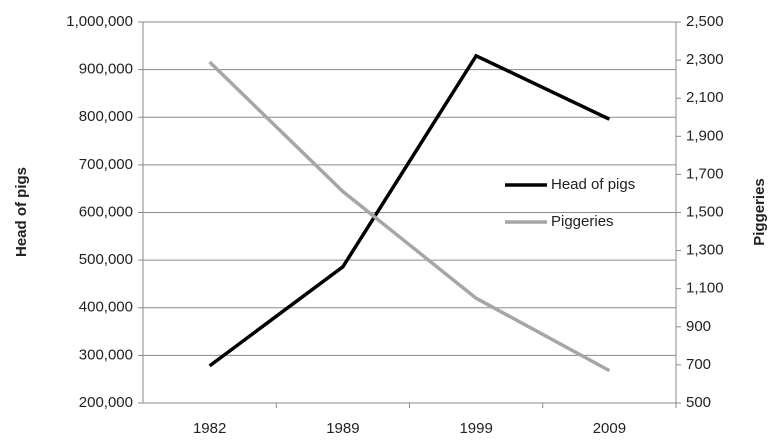 The image size is (771, 440). I want to click on y-tick-label: 300,000, so click(106, 354).